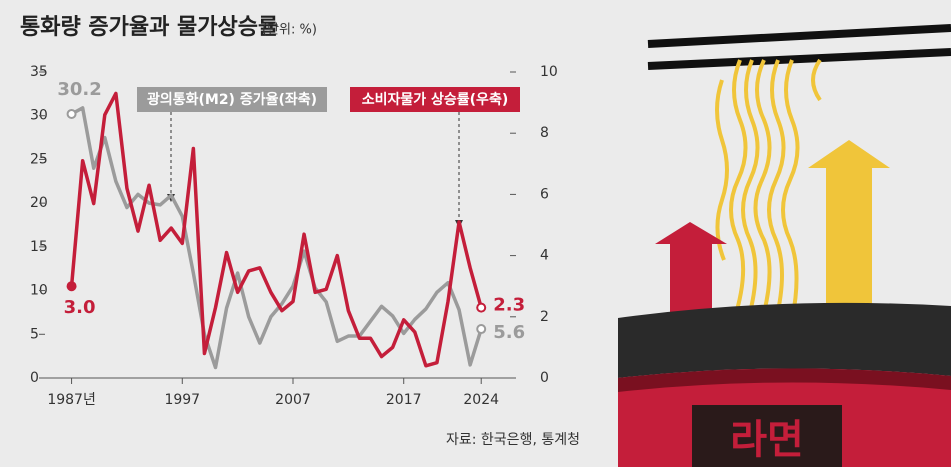  I want to click on x-tick-label: 2007, so click(293, 400).